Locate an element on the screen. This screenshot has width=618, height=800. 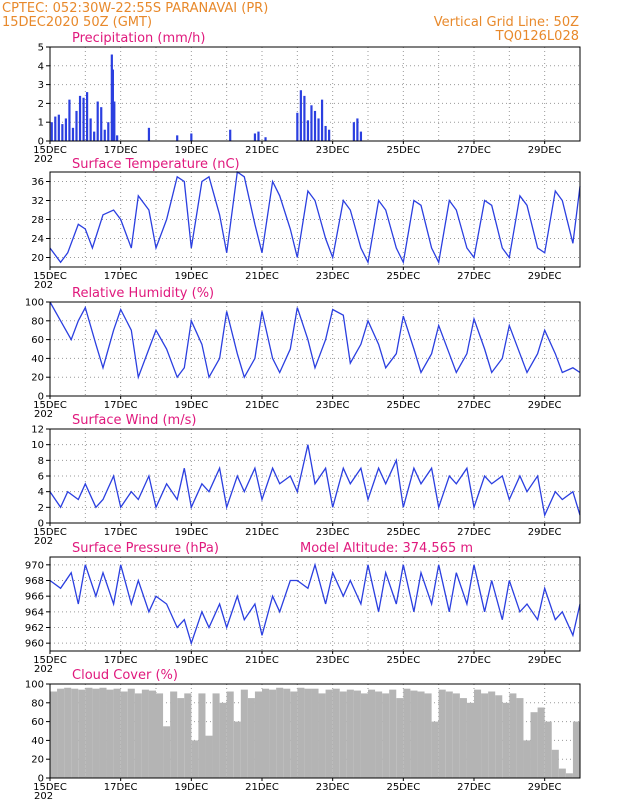
y-tick-label: 12 is located at coordinates (37, 430).